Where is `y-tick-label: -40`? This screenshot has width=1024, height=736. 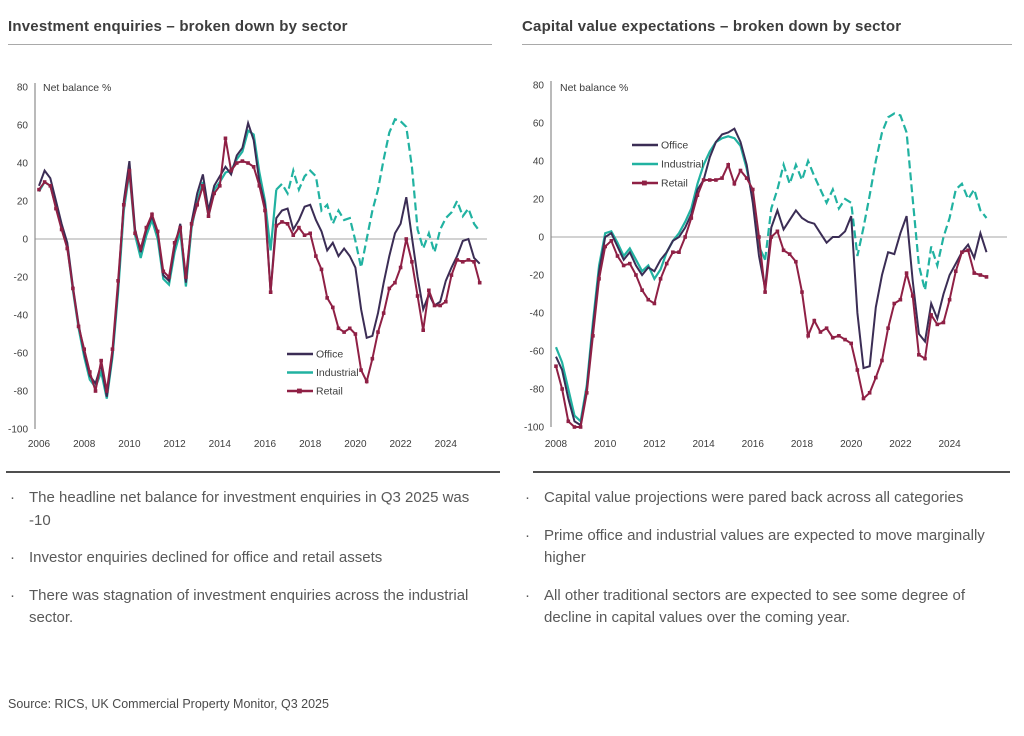 y-tick-label: -40 is located at coordinates (537, 314).